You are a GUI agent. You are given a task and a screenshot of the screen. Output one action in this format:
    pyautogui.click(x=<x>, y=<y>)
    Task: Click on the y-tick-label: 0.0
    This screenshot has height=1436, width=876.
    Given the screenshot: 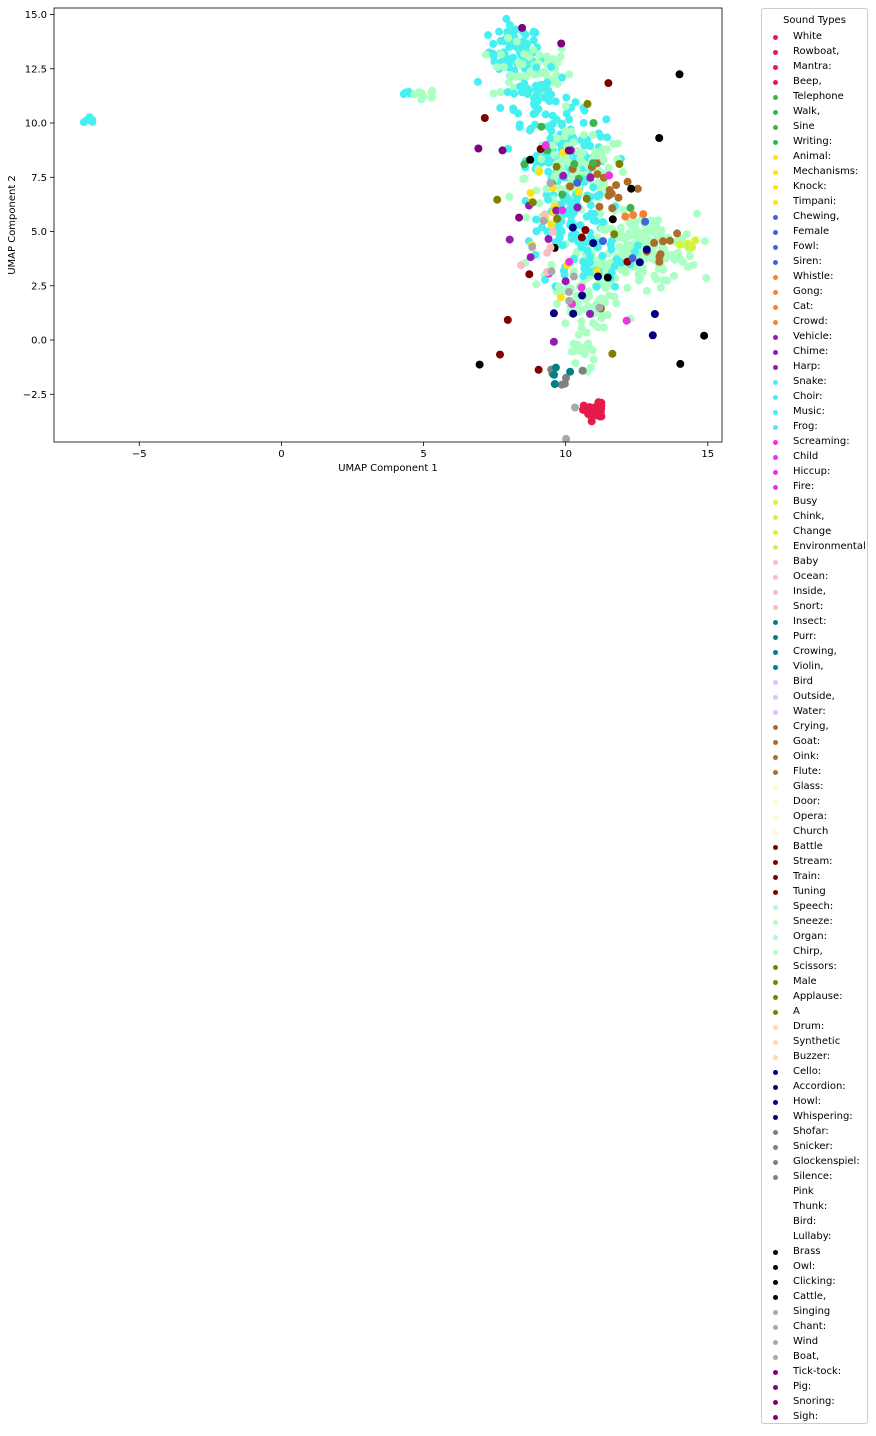 What is the action you would take?
    pyautogui.click(x=39, y=341)
    